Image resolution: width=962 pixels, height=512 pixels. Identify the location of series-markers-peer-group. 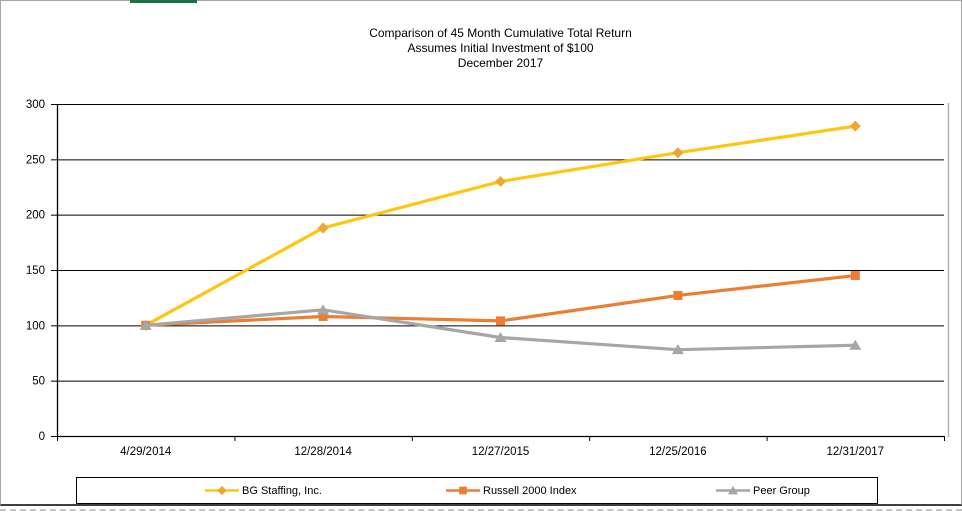
(500, 329).